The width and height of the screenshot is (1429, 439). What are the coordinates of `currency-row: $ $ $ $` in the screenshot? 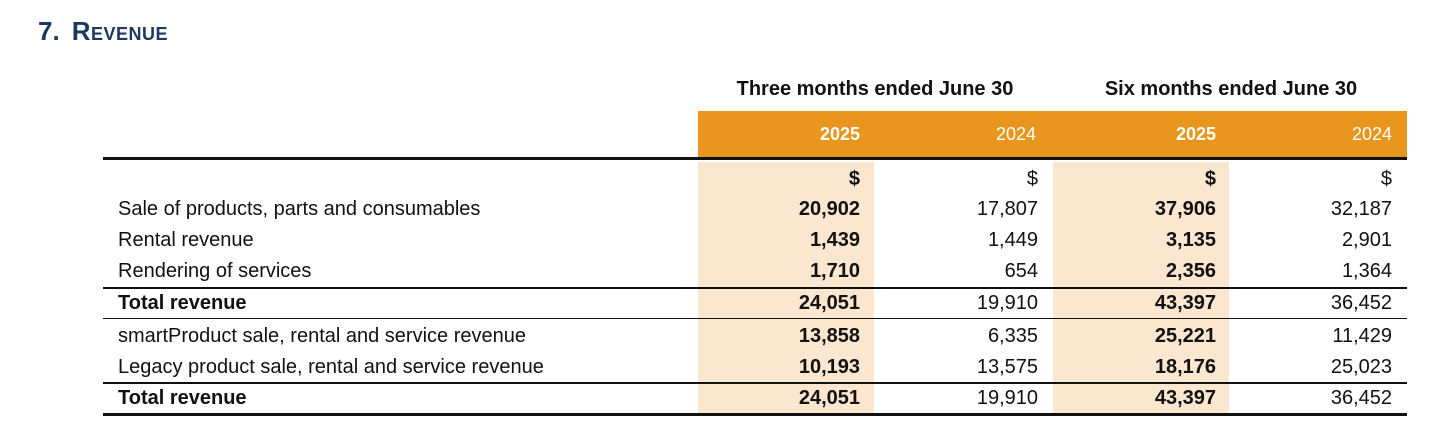 It's located at (714, 179).